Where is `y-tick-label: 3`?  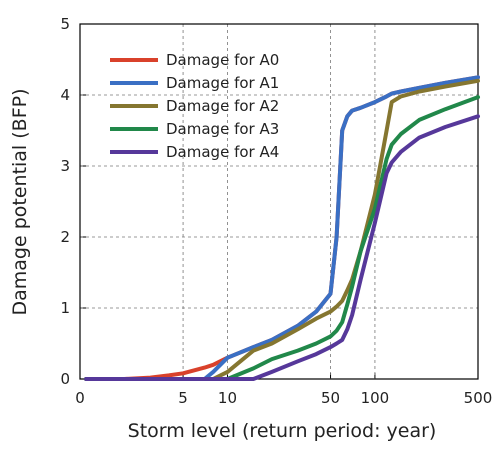 y-tick-label: 3 is located at coordinates (65, 166).